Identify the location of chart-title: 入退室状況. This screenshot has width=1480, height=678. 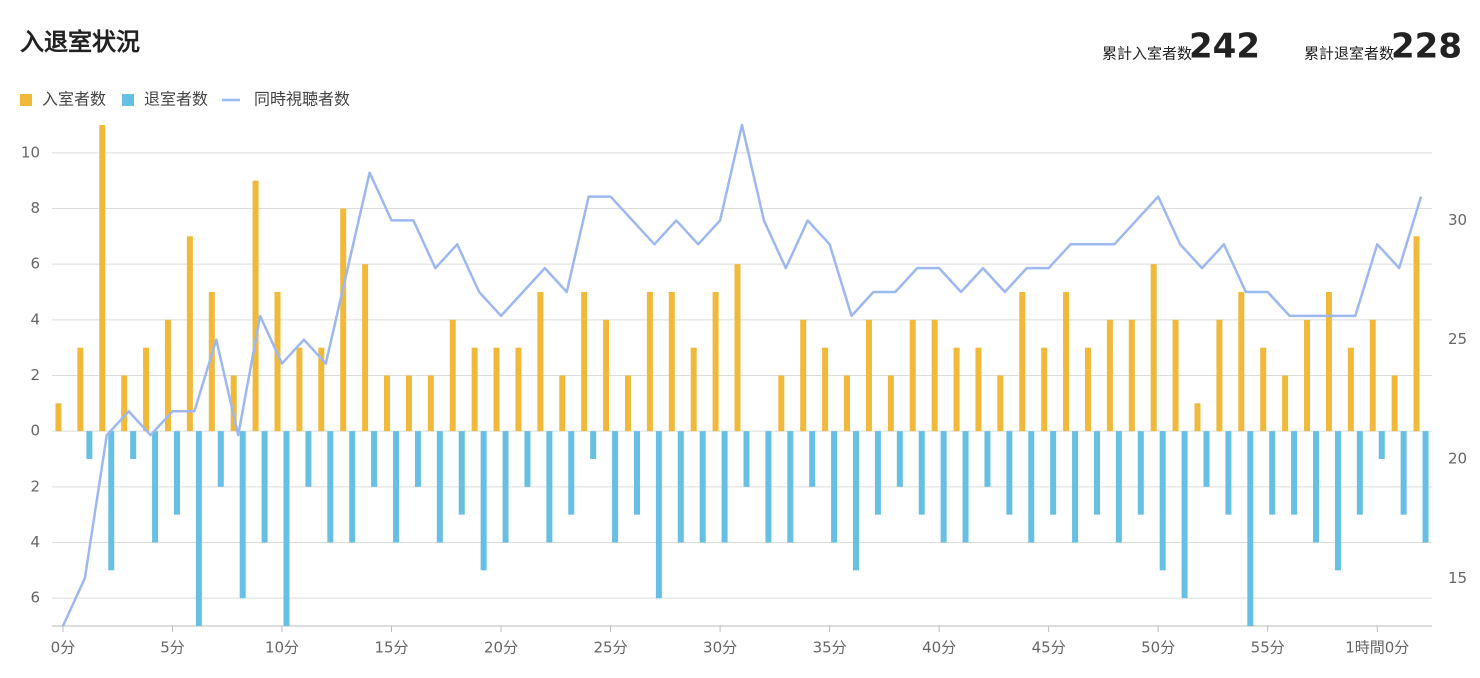
(80, 42).